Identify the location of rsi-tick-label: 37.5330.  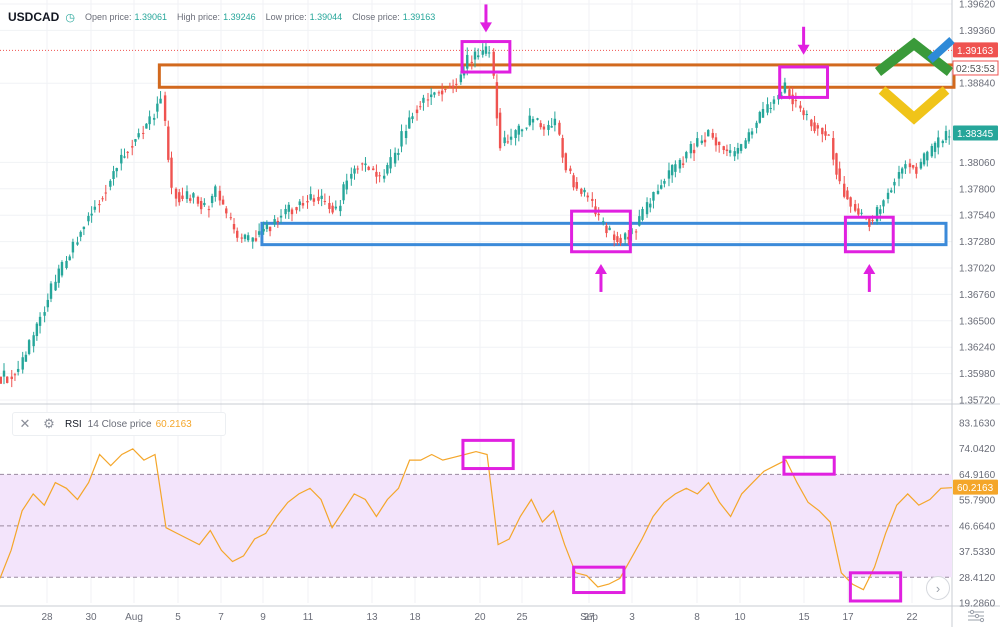
(977, 552).